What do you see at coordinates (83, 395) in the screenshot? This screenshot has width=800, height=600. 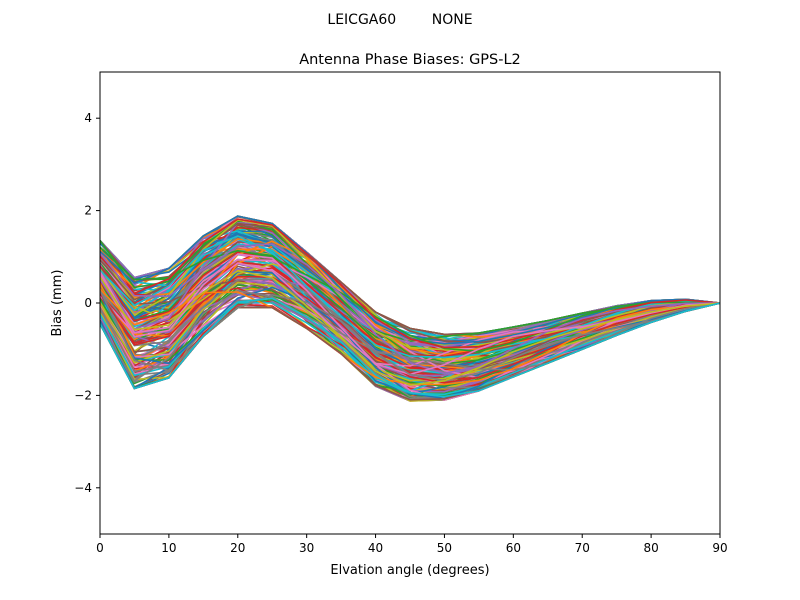 I see `y-tick-label: −2` at bounding box center [83, 395].